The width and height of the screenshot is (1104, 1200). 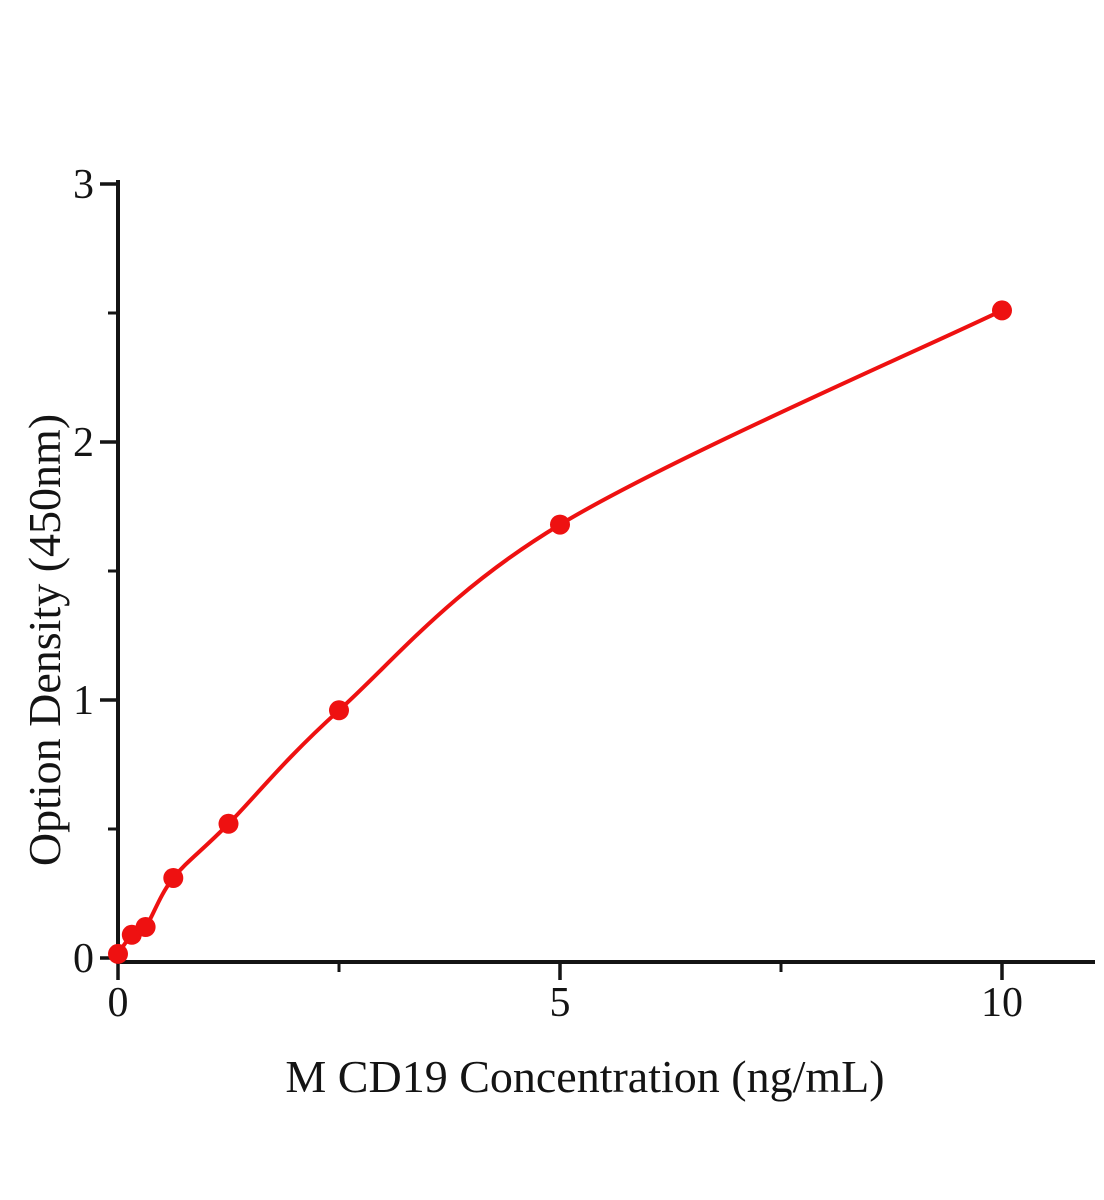 What do you see at coordinates (584, 1076) in the screenshot?
I see `x-axis-title: M CD19 Concentration (ng/mL)` at bounding box center [584, 1076].